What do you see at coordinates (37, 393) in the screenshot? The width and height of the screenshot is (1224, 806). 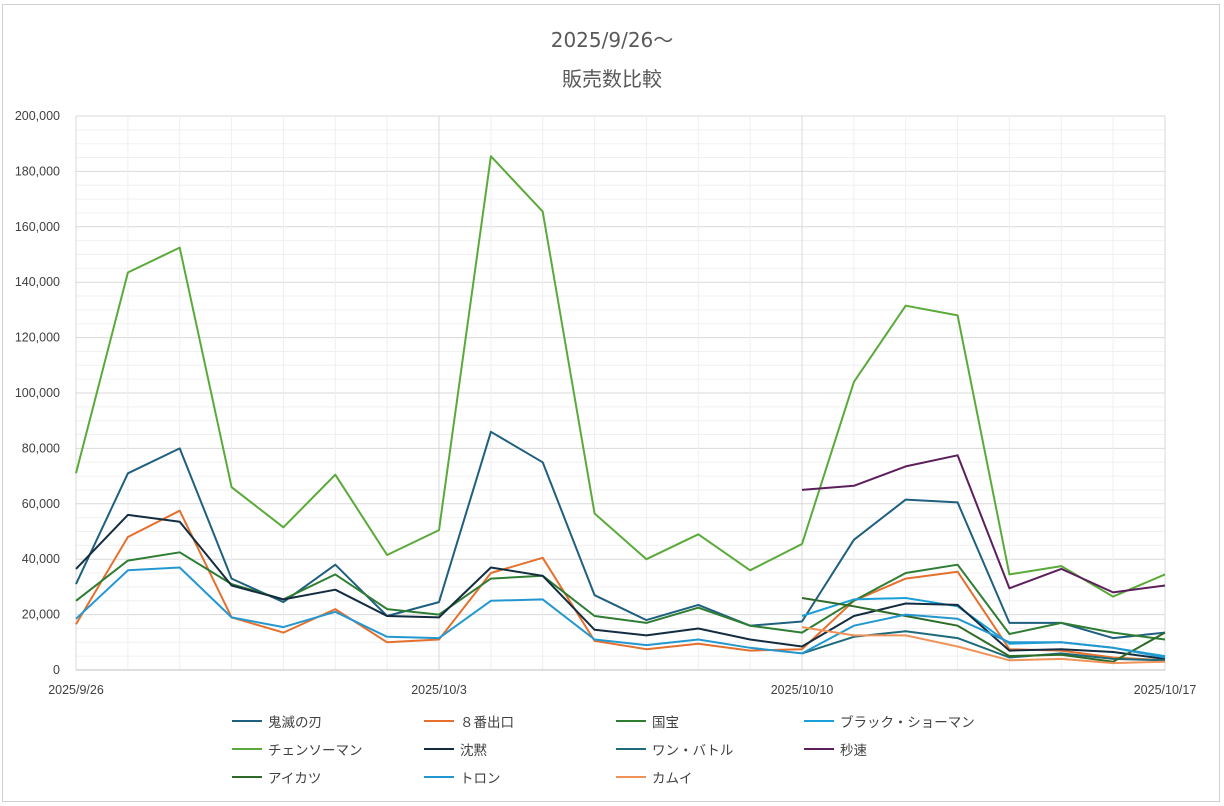 I see `y-tick-label: 100,000` at bounding box center [37, 393].